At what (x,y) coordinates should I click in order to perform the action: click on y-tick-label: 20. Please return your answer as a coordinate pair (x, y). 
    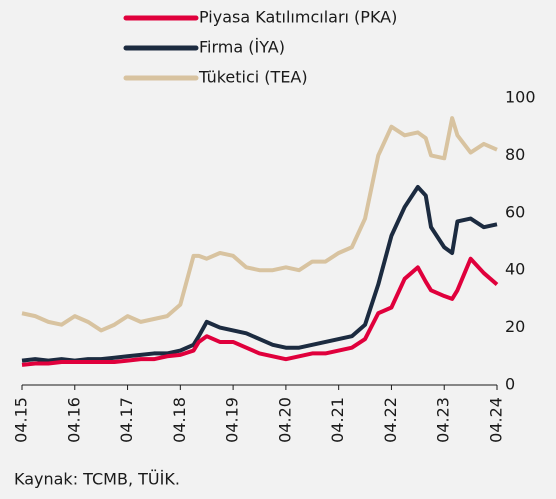
    Looking at the image, I should click on (515, 326).